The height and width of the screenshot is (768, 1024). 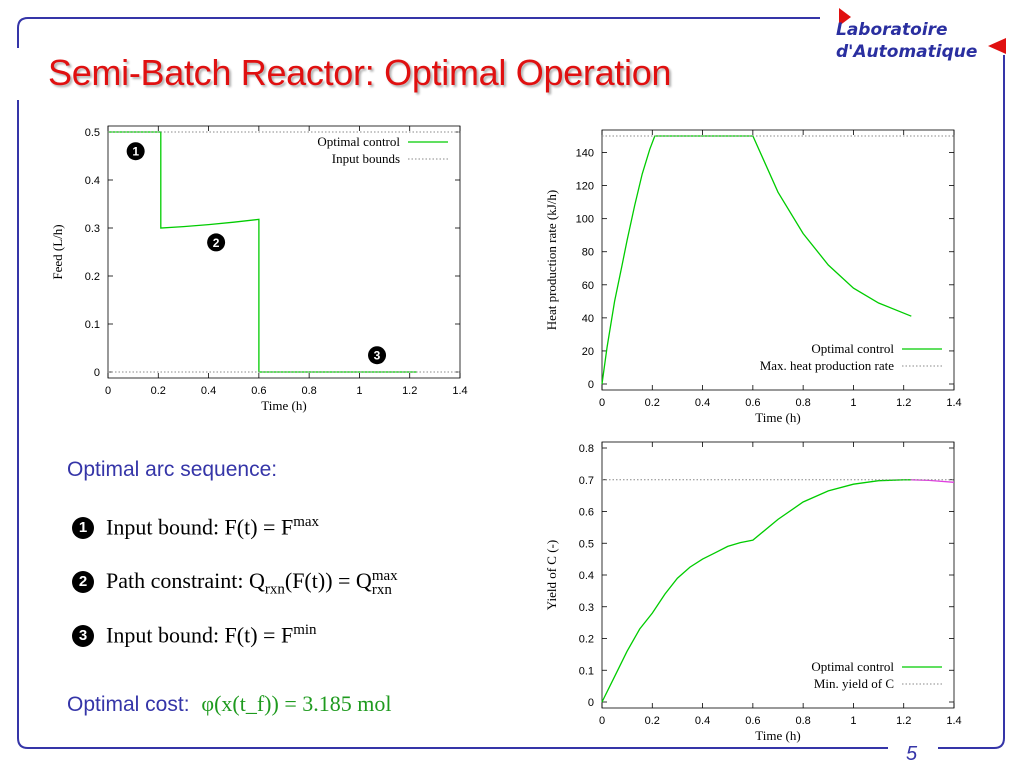 I want to click on arc-text-2: Path constraint: Q, so click(x=185, y=580).